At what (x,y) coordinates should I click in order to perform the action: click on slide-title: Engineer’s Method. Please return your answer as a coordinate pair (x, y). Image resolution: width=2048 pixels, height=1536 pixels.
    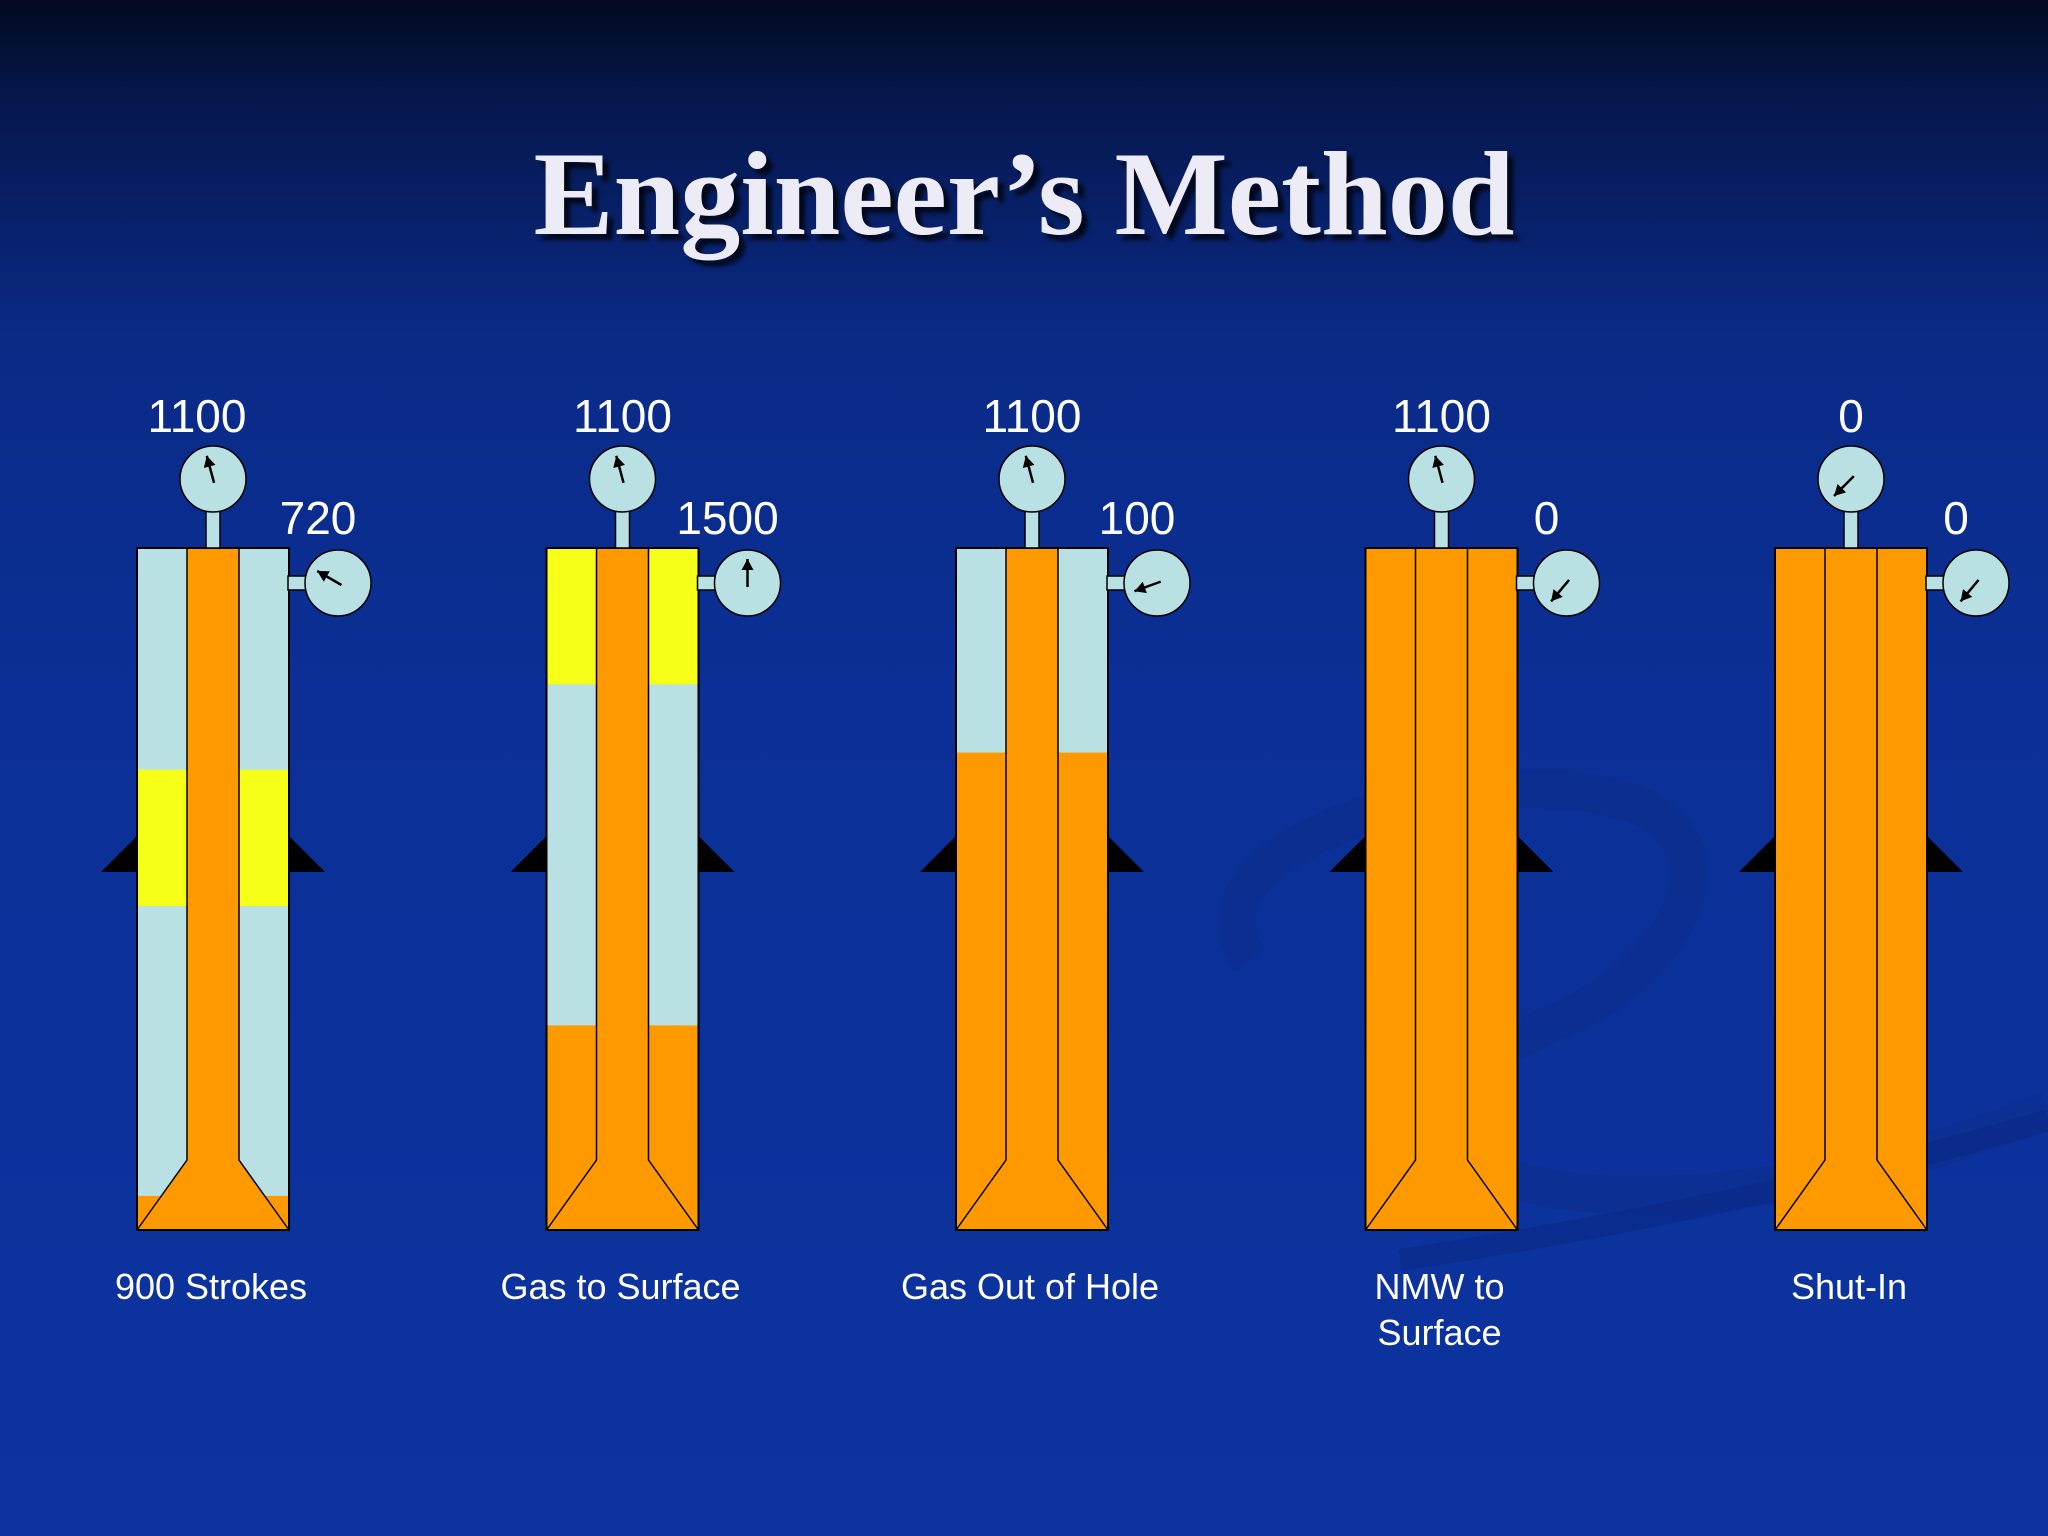
    Looking at the image, I should click on (1024, 193).